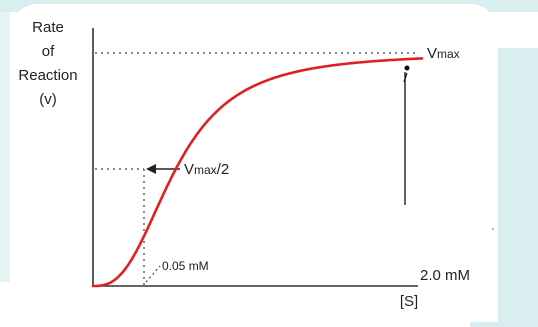 The image size is (538, 327). What do you see at coordinates (48, 27) in the screenshot?
I see `y-axis-label-line-1: Rate` at bounding box center [48, 27].